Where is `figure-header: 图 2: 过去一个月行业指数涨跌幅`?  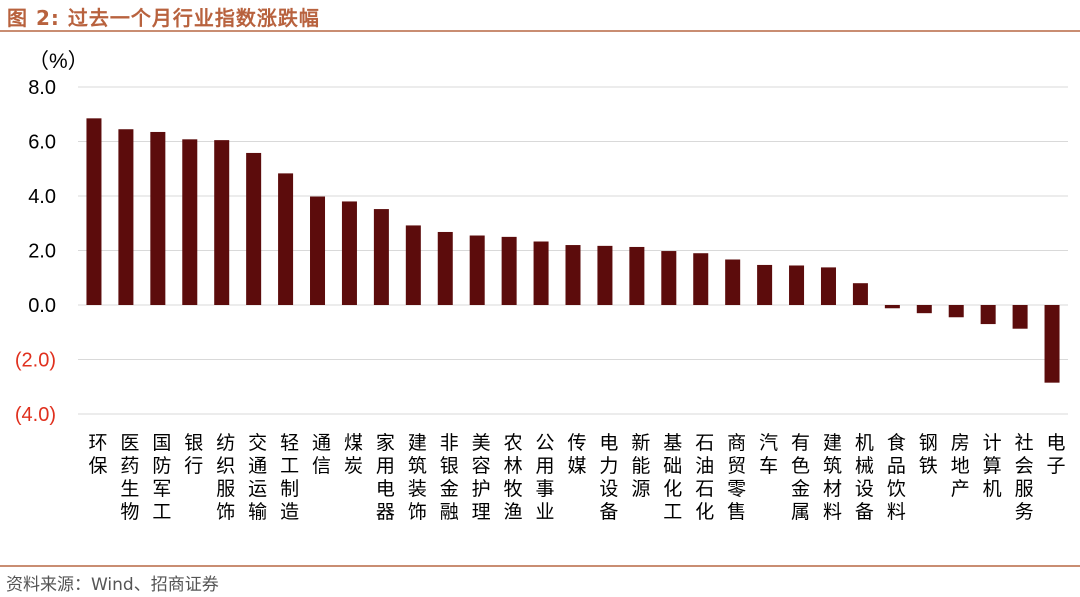
figure-header: 图 2: 过去一个月行业指数涨跌幅 is located at coordinates (540, 15).